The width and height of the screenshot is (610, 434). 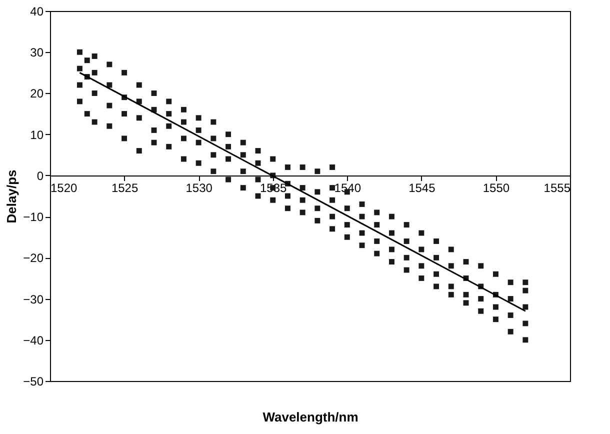 I want to click on x-axis-title: Wavelength/nm, so click(x=310, y=417).